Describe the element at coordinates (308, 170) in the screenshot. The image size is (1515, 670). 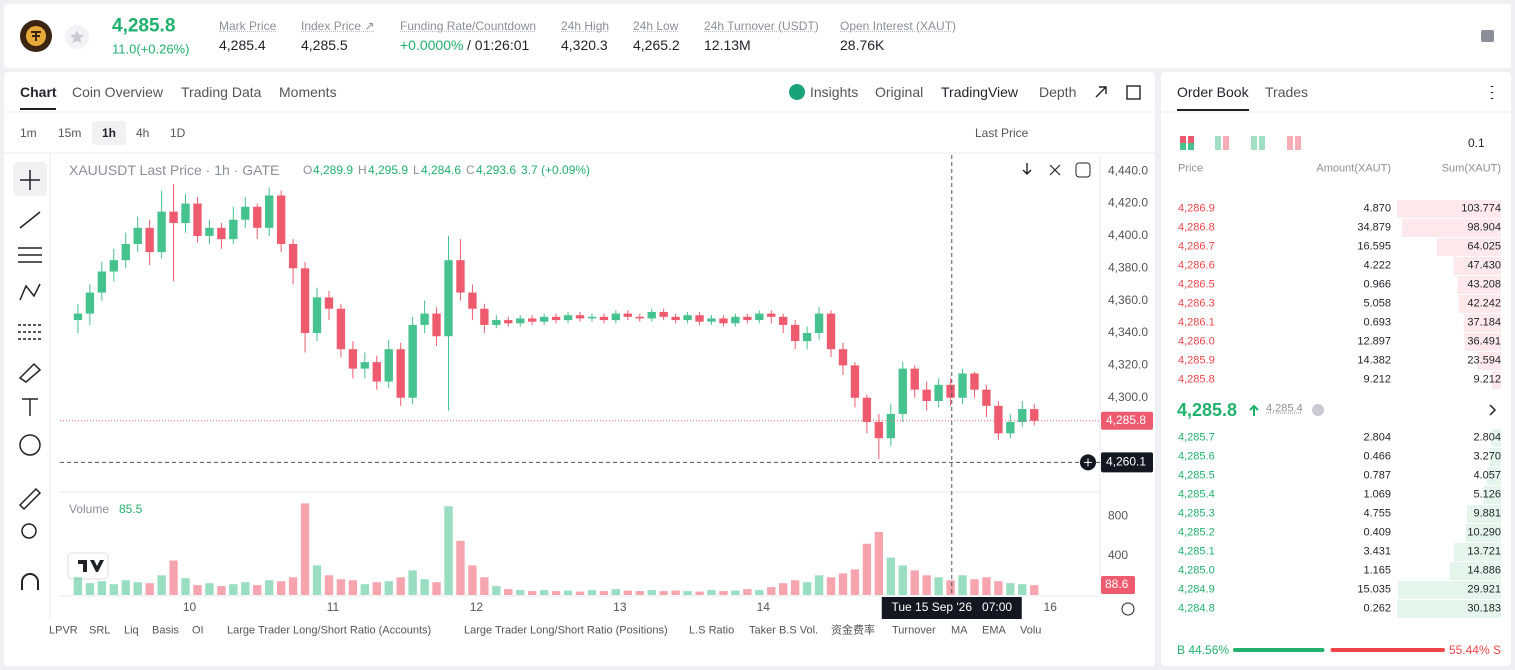
I see `ohlc-key: O` at that location.